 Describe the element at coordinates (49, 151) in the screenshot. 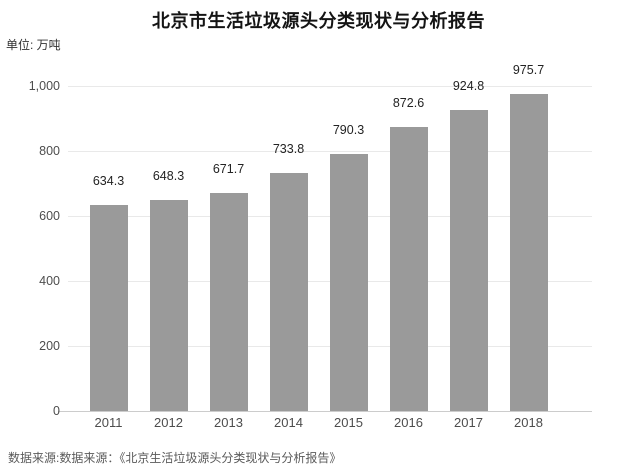

I see `y-axis-tick-label: 800` at that location.